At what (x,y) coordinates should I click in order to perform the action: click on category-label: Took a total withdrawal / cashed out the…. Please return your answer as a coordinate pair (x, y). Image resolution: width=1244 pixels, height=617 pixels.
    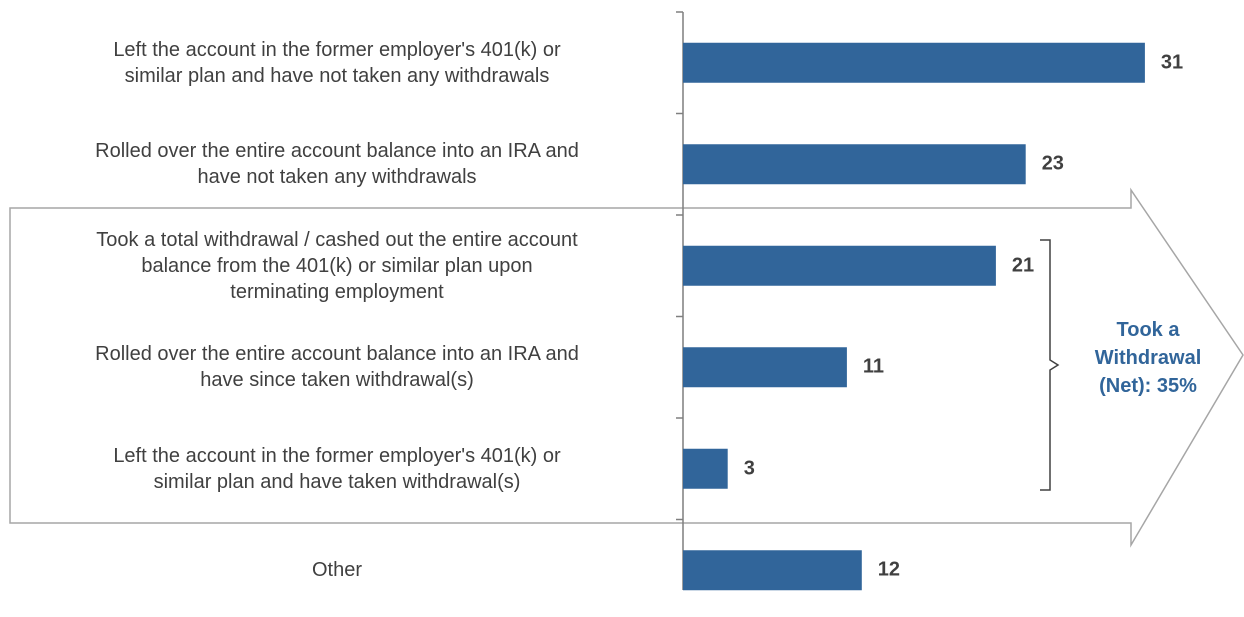
    Looking at the image, I should click on (337, 265).